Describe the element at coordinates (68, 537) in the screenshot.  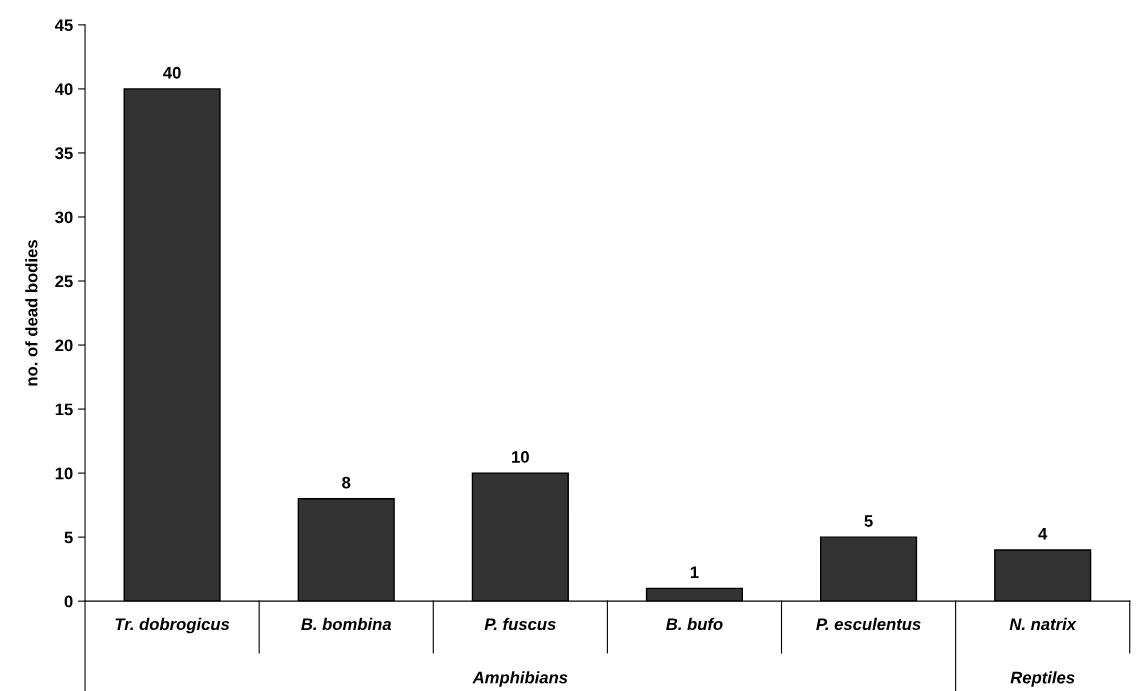
I see `y-tick-label: 5` at that location.